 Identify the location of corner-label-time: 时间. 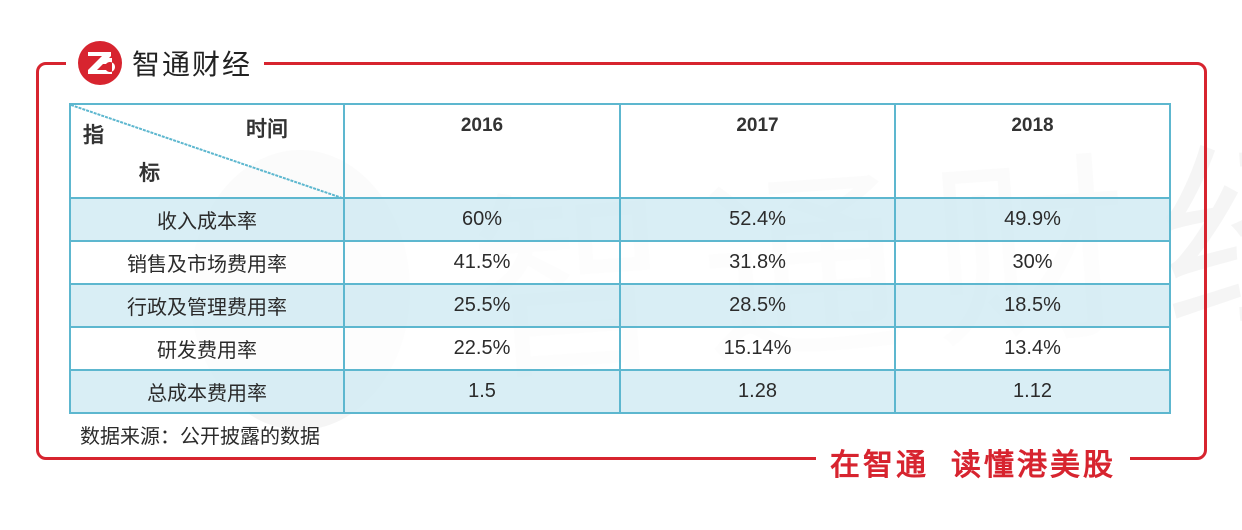
(267, 129).